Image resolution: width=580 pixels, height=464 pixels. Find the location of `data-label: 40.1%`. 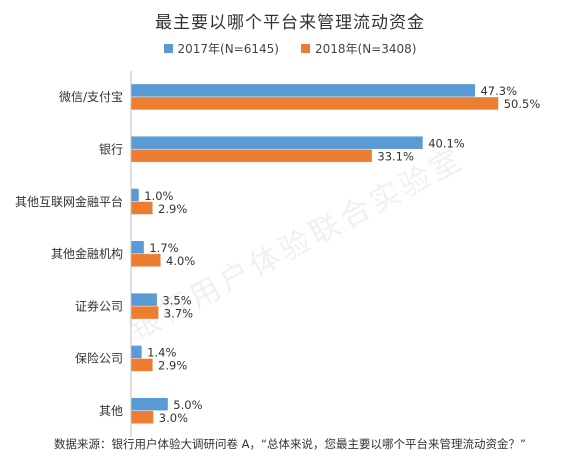

data-label: 40.1% is located at coordinates (446, 143).